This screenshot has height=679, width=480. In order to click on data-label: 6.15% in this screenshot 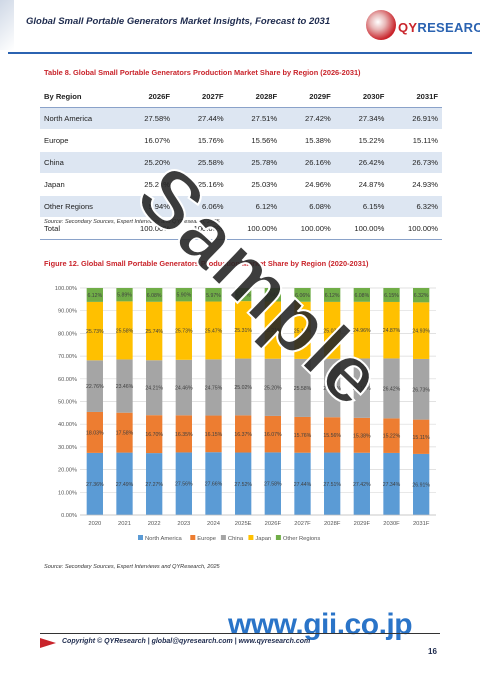, I will do `click(391, 296)`.